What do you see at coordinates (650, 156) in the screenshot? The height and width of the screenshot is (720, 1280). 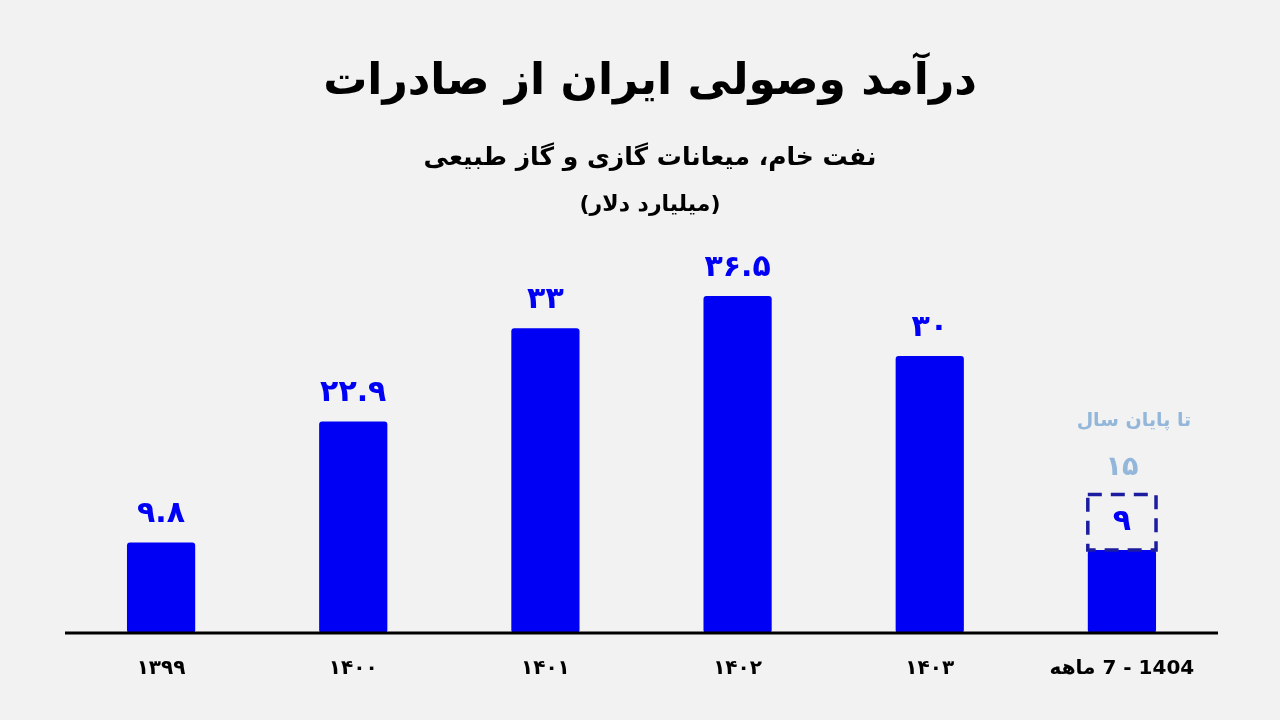 I see `subtitle: نفت خام، میعانات گازی و گاز طبیعی` at bounding box center [650, 156].